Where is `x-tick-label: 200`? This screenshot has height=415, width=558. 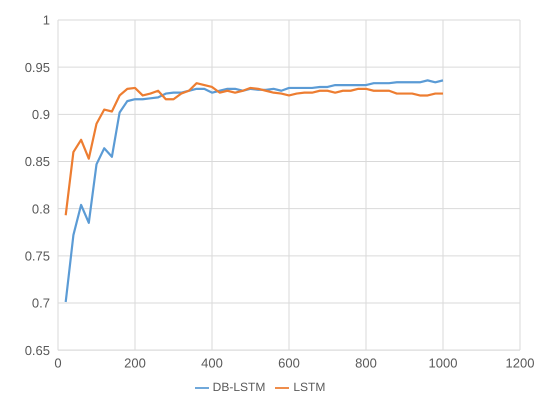 x-tick-label: 200 is located at coordinates (135, 362).